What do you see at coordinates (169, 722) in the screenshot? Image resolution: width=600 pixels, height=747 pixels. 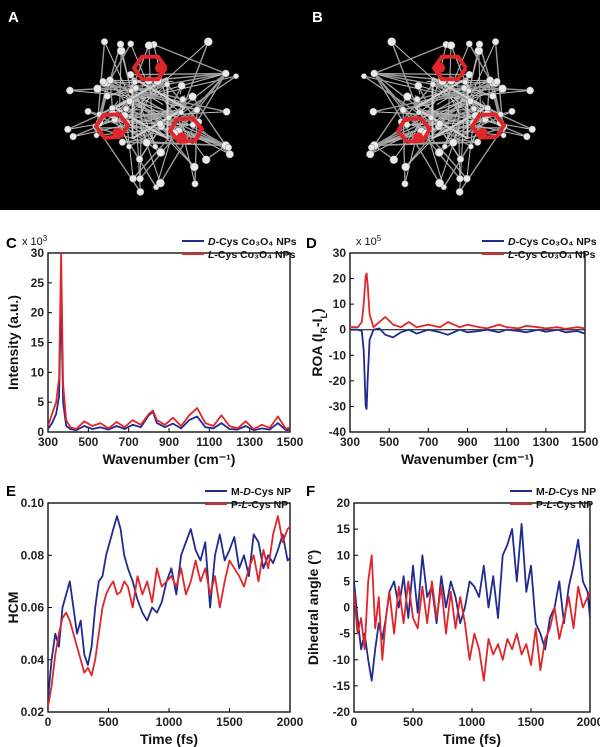 I see `x-tick-label: 1000` at bounding box center [169, 722].